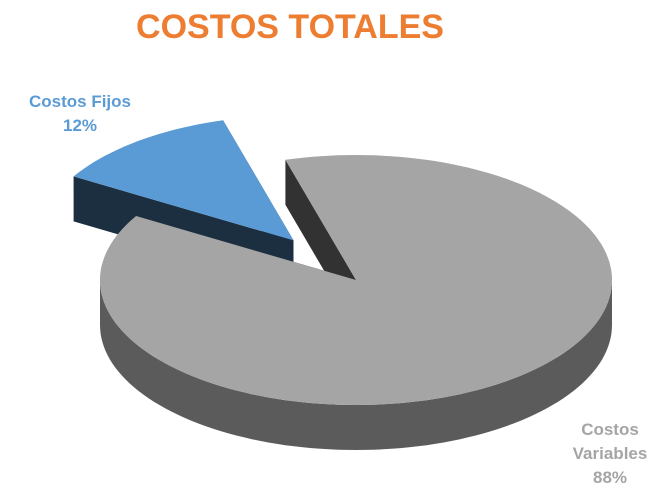  What do you see at coordinates (610, 477) in the screenshot?
I see `value-label: 88%` at bounding box center [610, 477].